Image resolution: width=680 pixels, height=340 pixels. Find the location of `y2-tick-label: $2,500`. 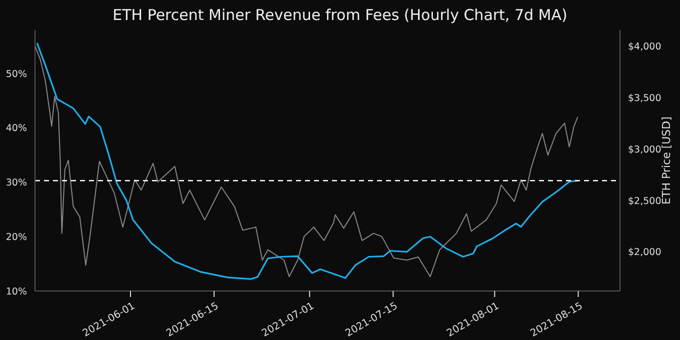

y2-tick-label: $2,500 is located at coordinates (645, 201).